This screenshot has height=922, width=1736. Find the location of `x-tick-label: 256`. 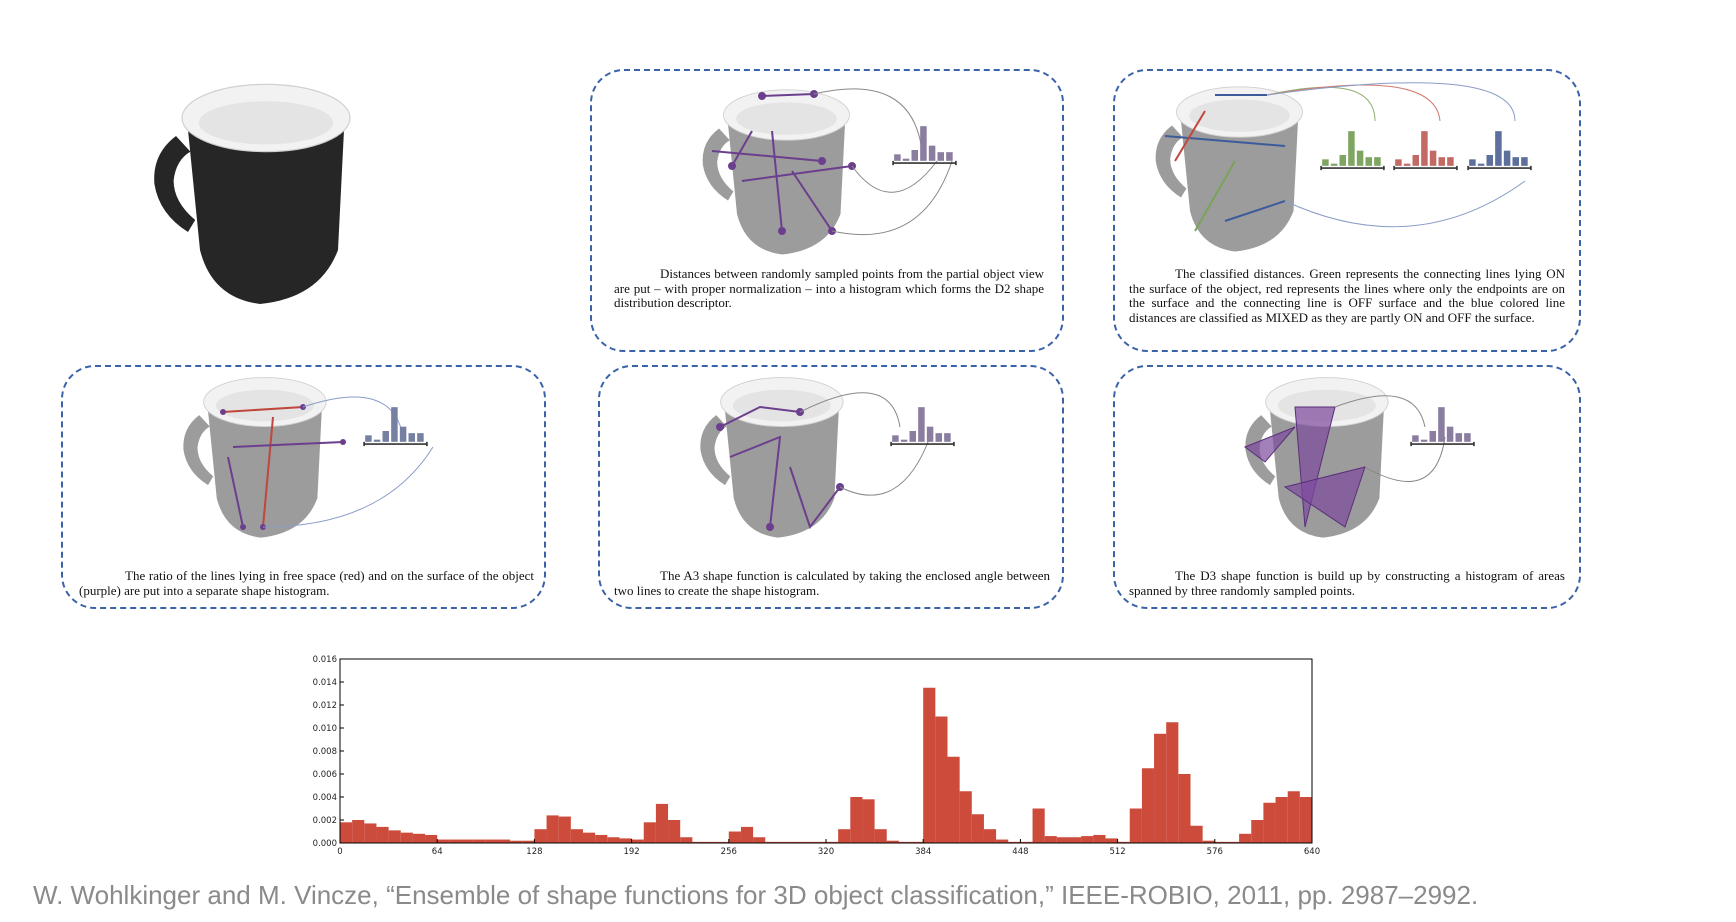

x-tick-label: 256 is located at coordinates (729, 852).